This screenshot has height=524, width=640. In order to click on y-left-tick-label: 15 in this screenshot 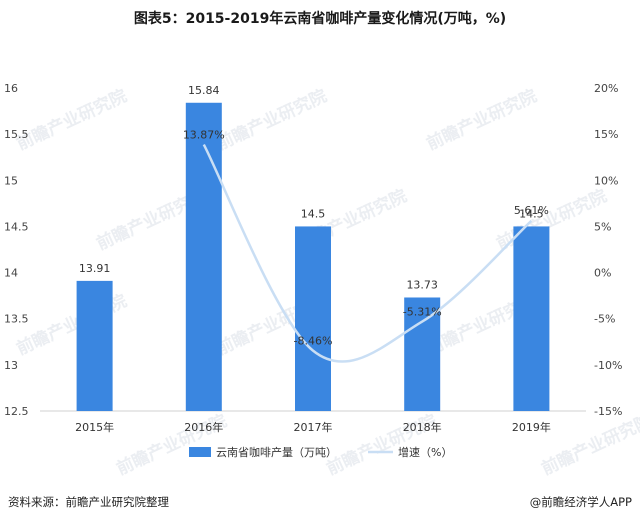, I will do `click(11, 180)`.